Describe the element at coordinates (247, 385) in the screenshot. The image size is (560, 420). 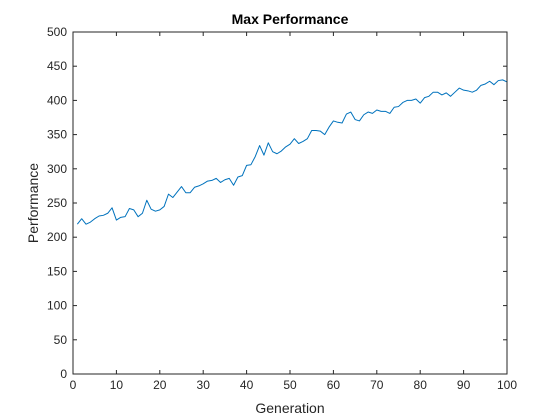
I see `x-tick-label: 40` at that location.